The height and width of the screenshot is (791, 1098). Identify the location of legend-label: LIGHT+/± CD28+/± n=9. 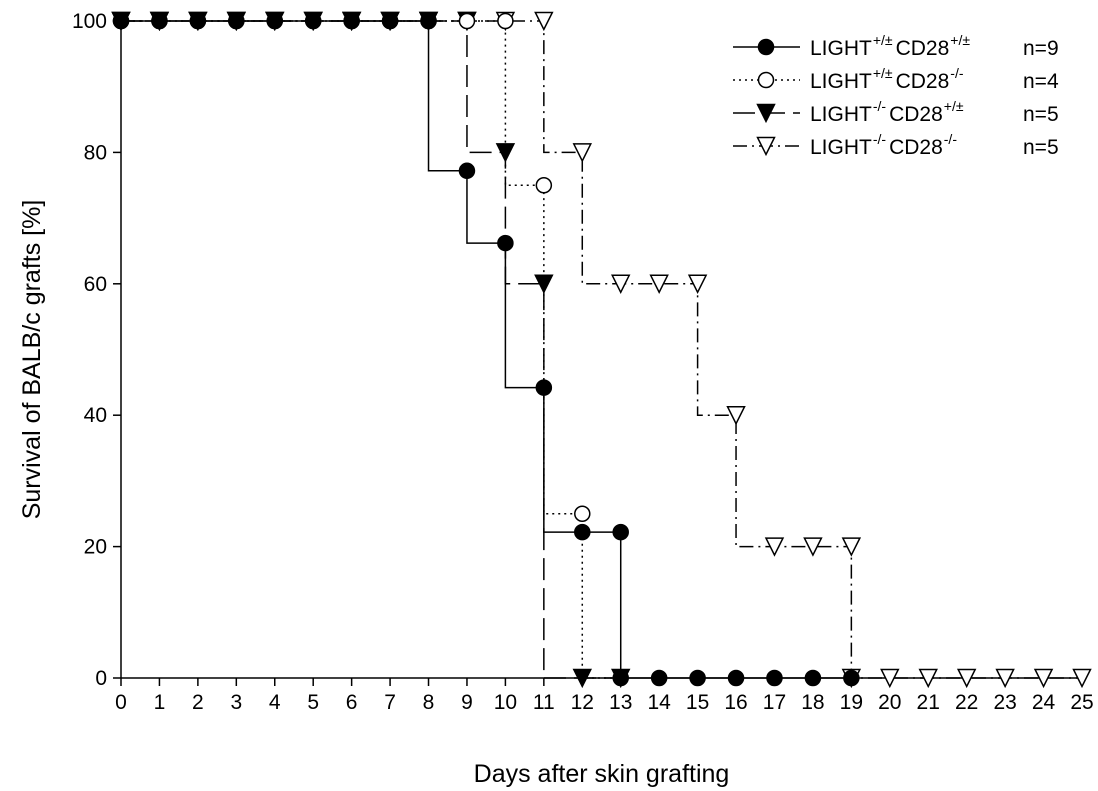
(934, 46).